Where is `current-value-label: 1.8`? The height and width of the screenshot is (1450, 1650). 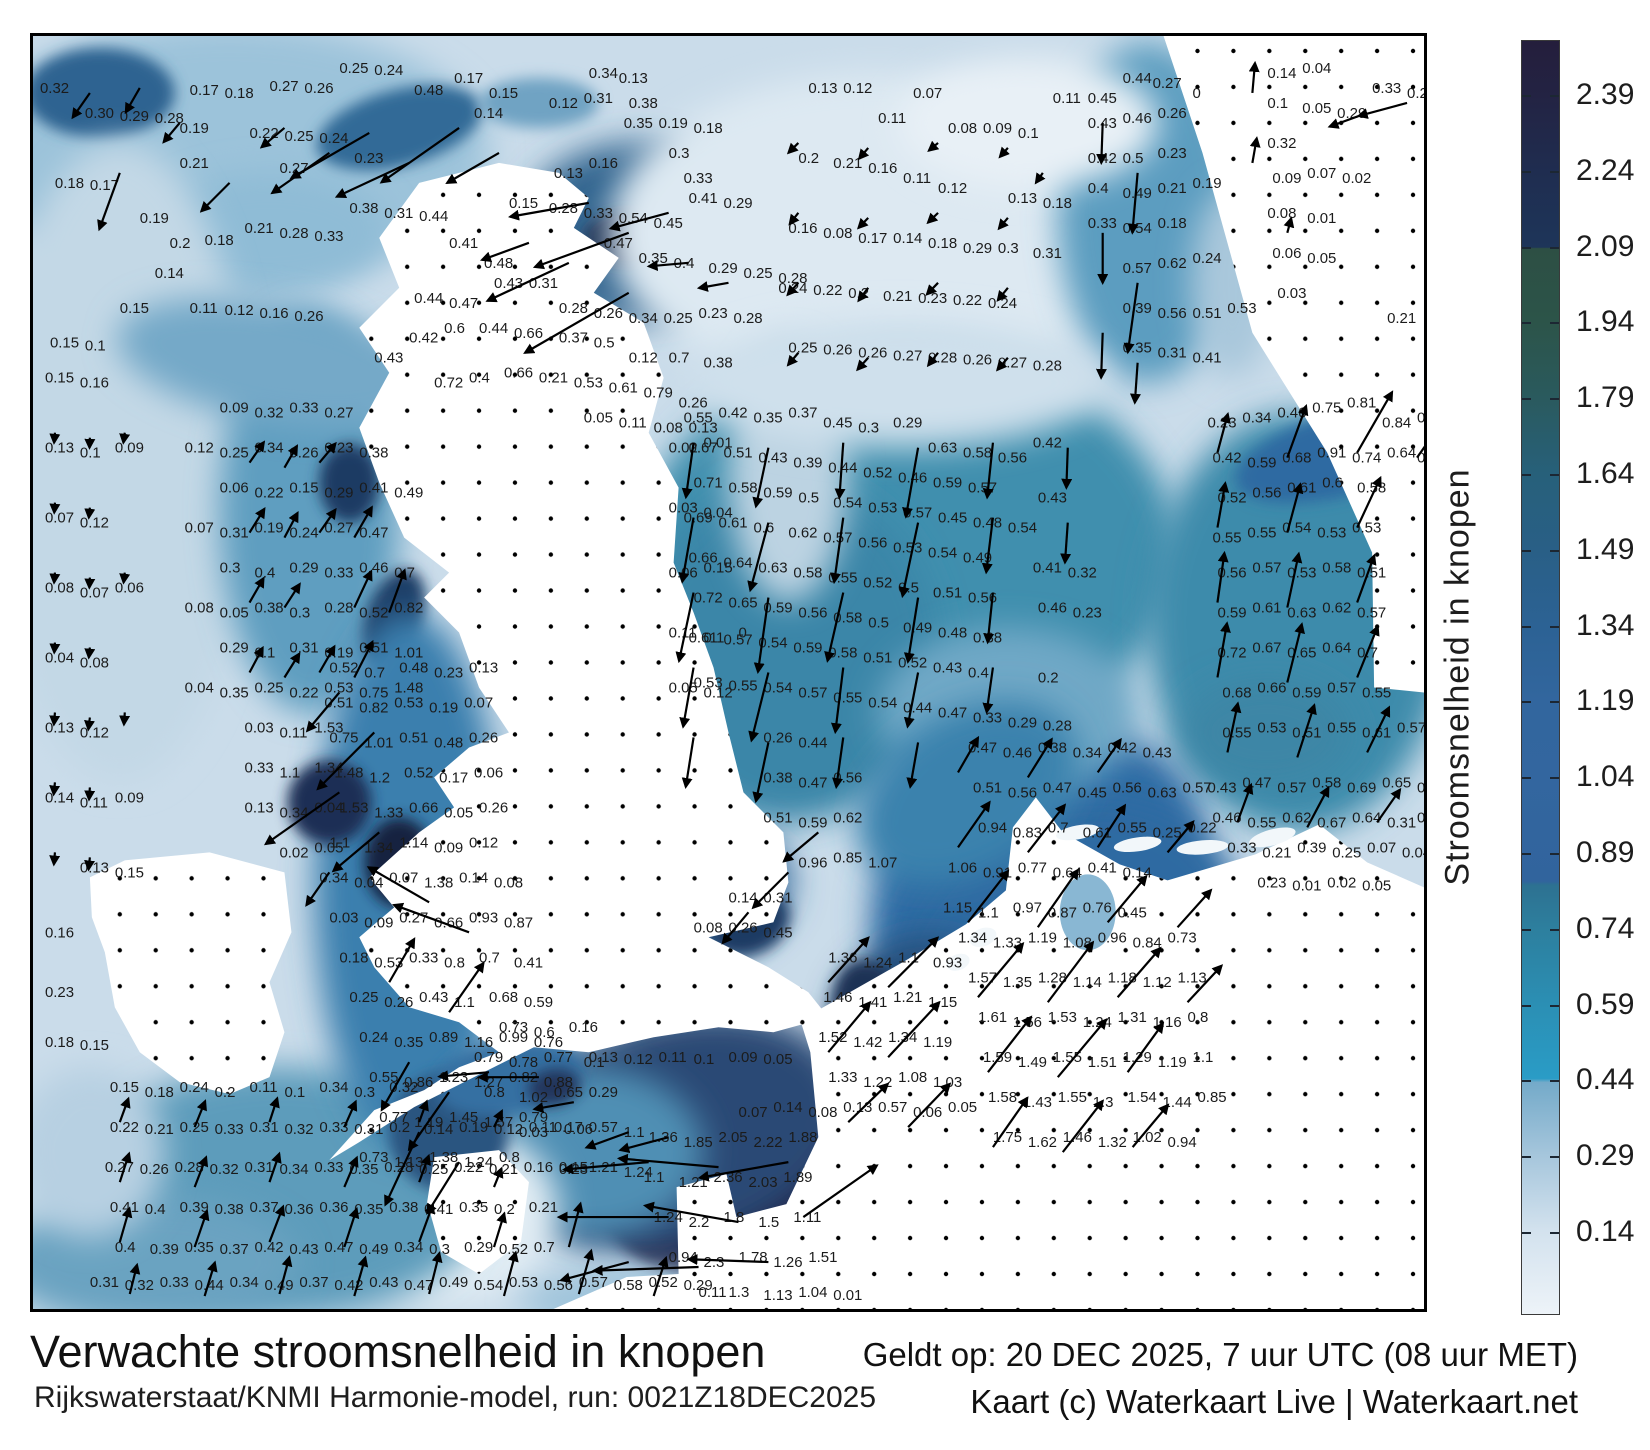 current-value-label: 1.8 is located at coordinates (734, 1217).